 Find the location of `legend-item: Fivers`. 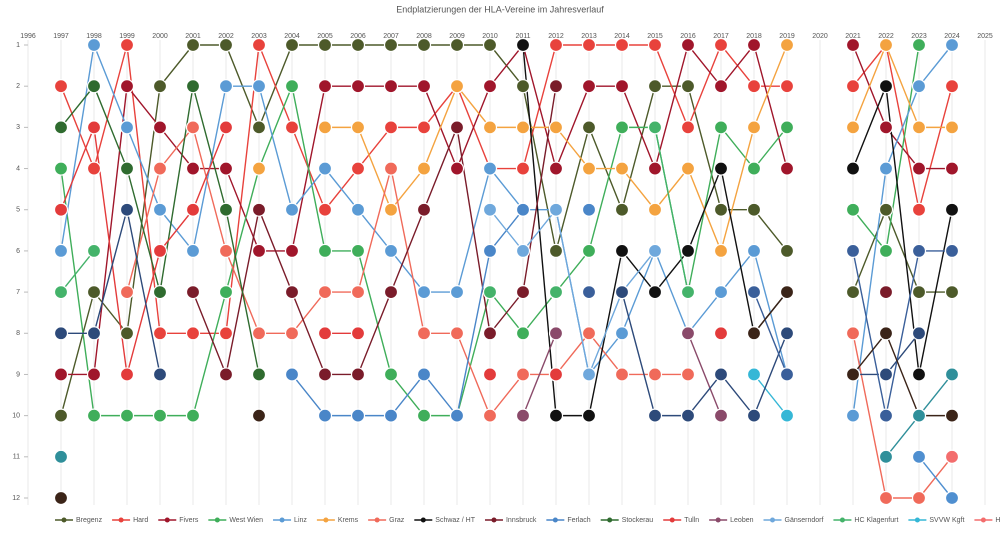

legend-item: Fivers is located at coordinates (178, 520).